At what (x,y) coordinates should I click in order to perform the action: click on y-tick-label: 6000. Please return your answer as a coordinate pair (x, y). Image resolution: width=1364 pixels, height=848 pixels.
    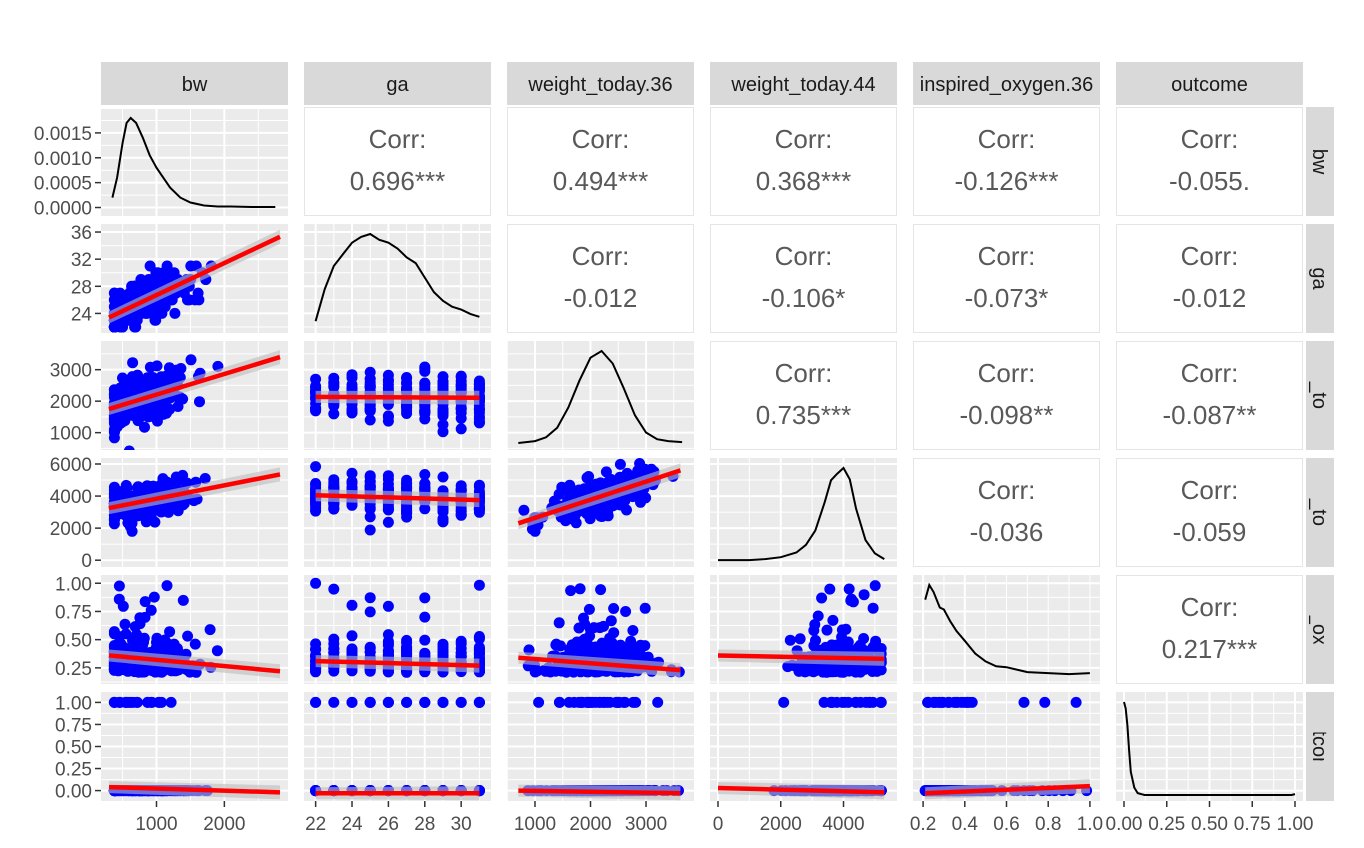
    Looking at the image, I should click on (71, 465).